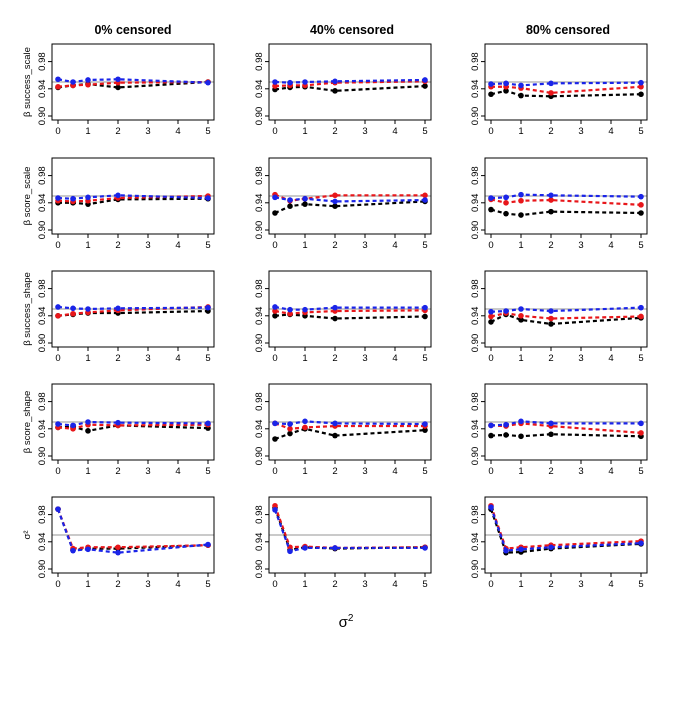  I want to click on x-axis-label-base: σ, so click(344, 622).